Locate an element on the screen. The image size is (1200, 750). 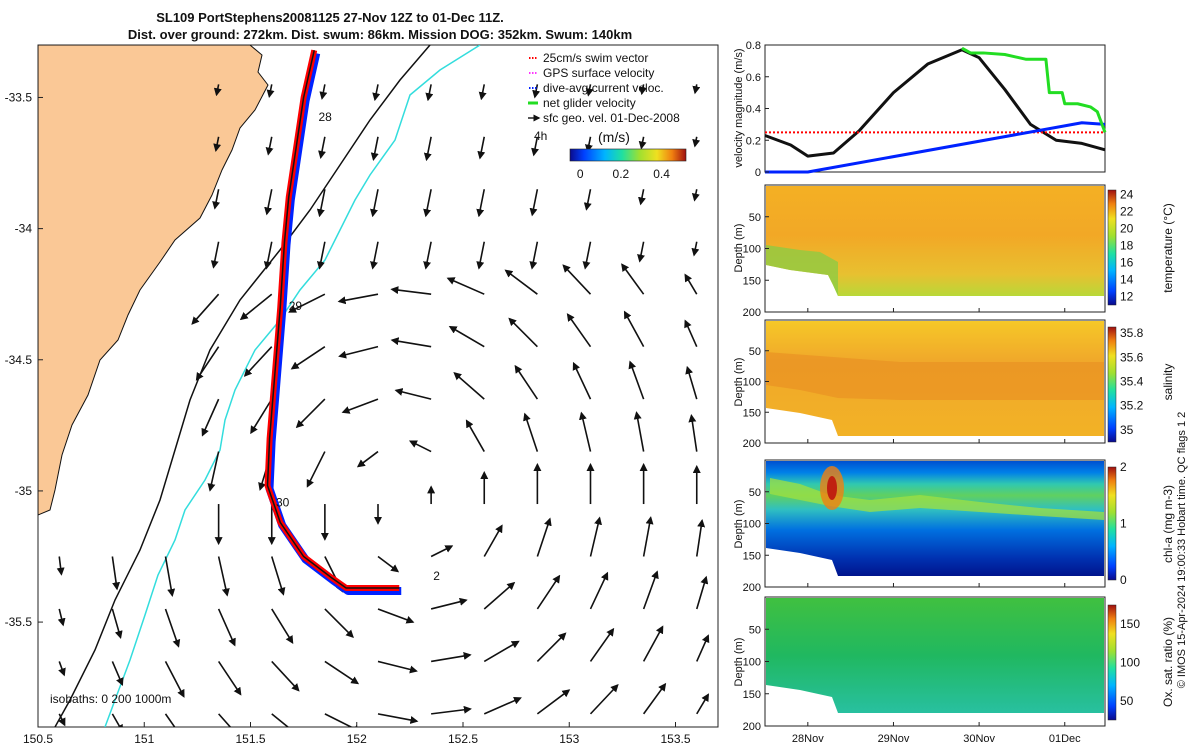
colorbar-tick-label: 150 is located at coordinates (1130, 624).